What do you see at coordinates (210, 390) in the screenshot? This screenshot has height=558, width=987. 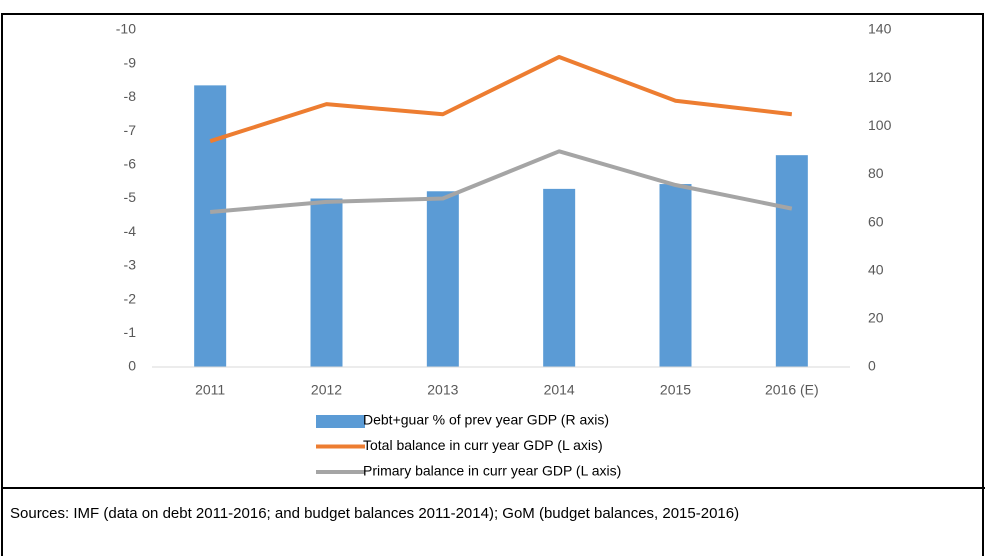 I see `x-tick-label: 2011` at bounding box center [210, 390].